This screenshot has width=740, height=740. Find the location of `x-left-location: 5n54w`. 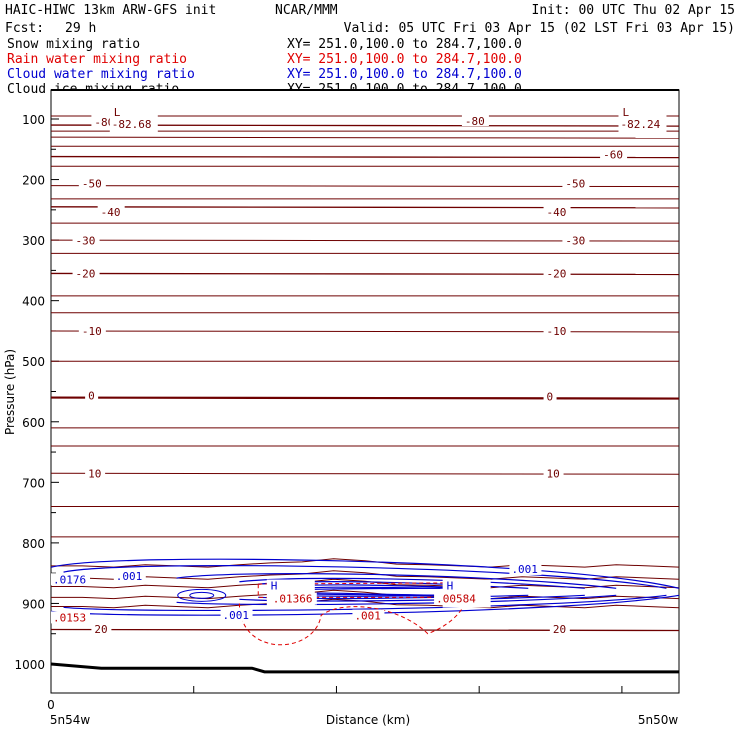

x-left-location: 5n54w is located at coordinates (70, 720).